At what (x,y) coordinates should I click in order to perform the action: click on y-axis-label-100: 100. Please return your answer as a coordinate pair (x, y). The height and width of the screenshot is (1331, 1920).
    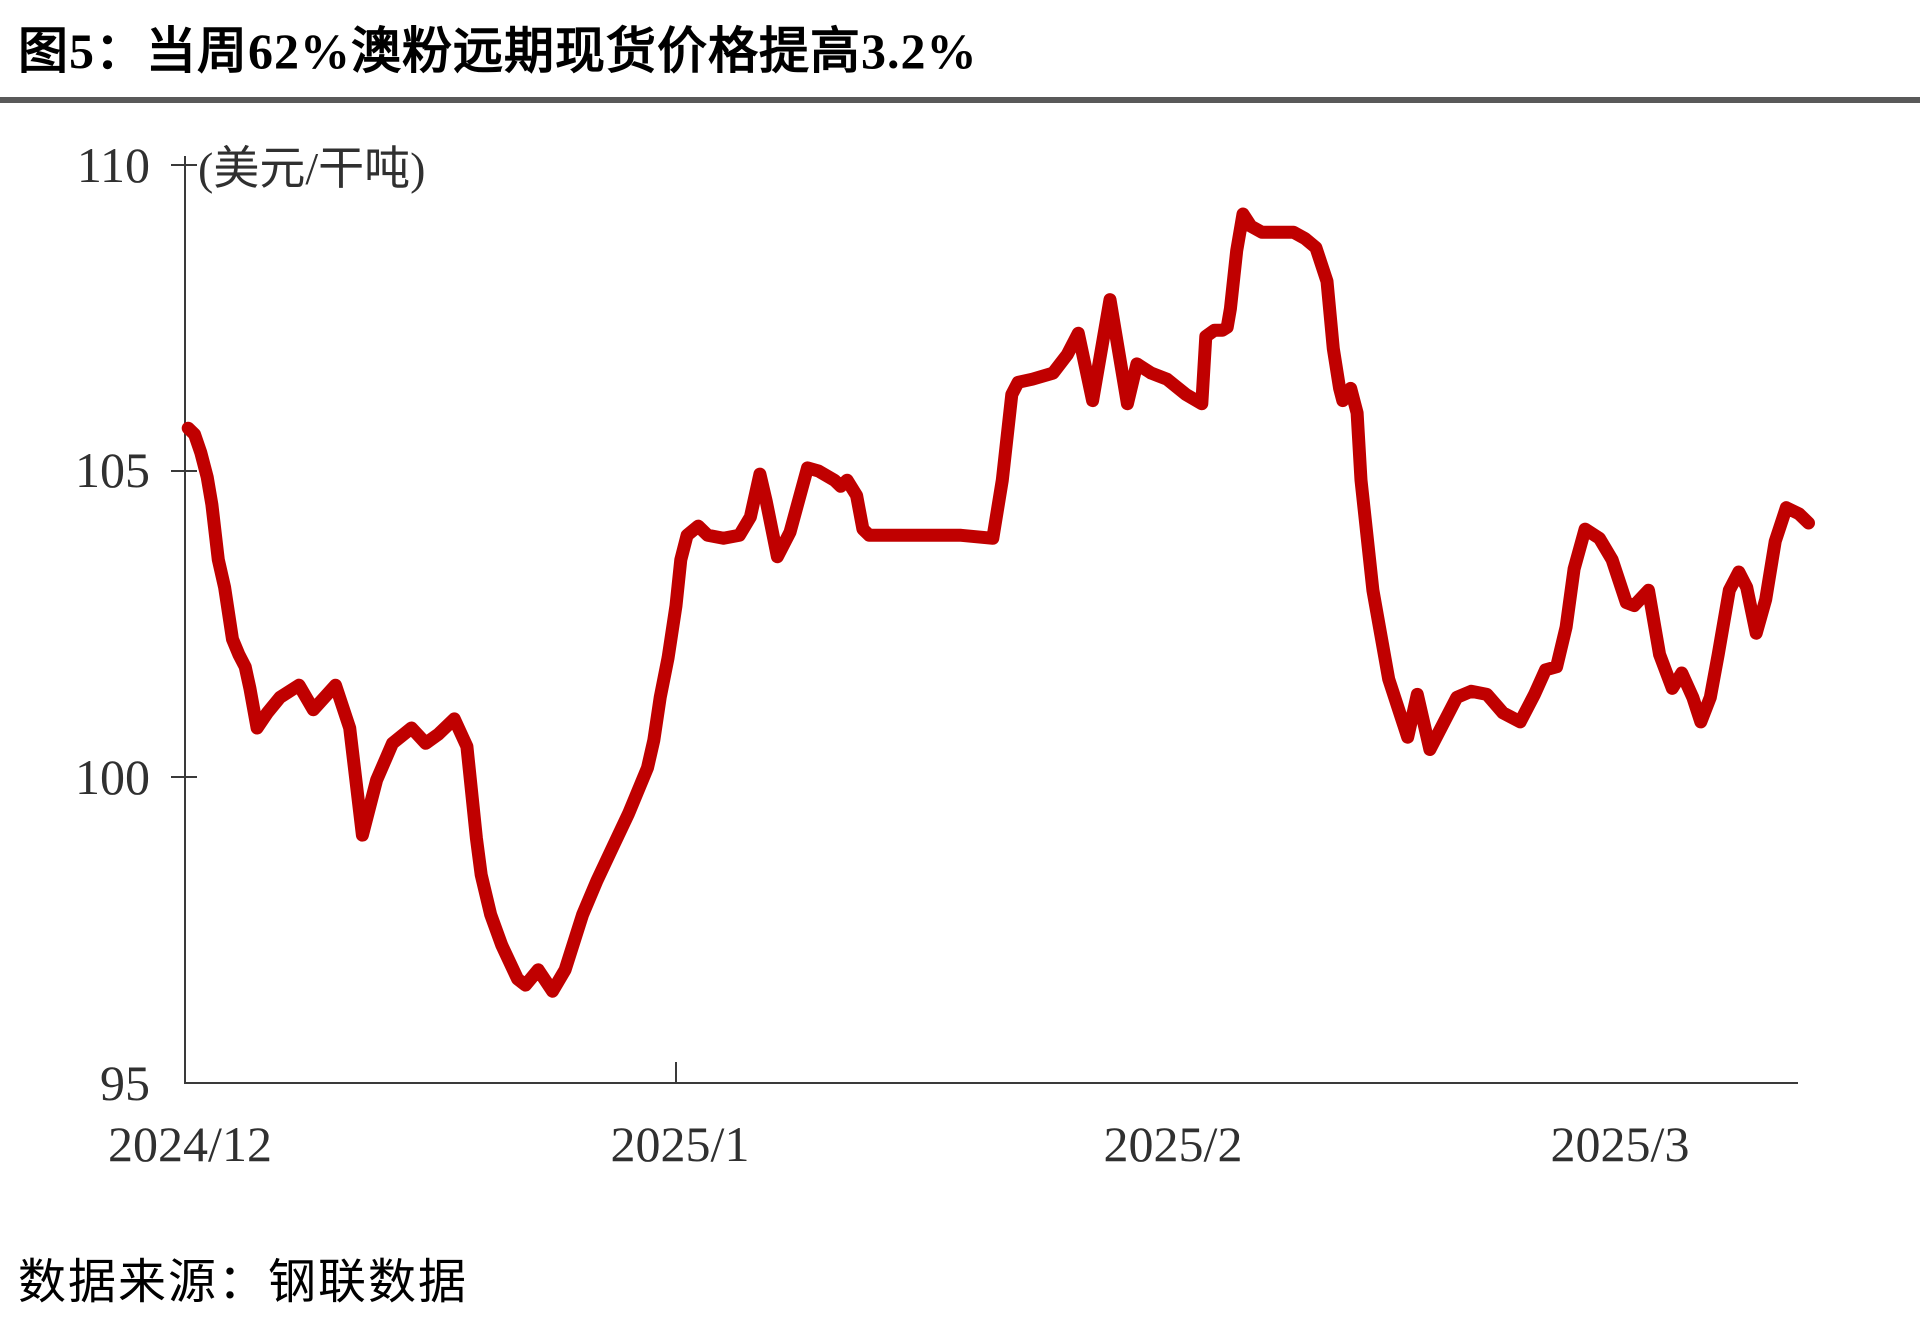
    Looking at the image, I should click on (112, 777).